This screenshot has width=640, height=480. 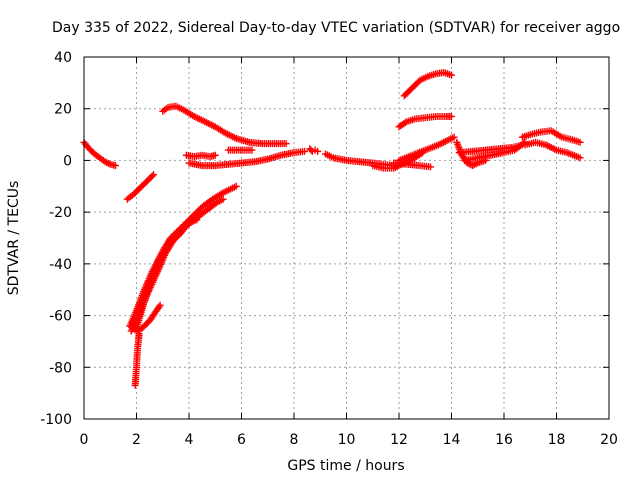 I want to click on series-arc17, so click(x=551, y=136).